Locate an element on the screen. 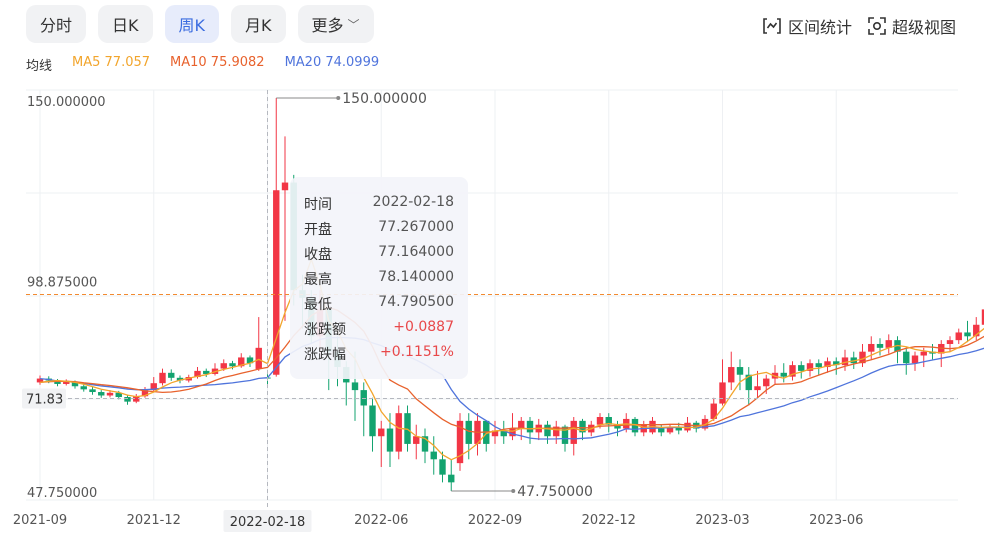  crosshair-price-label: 71.83 is located at coordinates (44, 399).